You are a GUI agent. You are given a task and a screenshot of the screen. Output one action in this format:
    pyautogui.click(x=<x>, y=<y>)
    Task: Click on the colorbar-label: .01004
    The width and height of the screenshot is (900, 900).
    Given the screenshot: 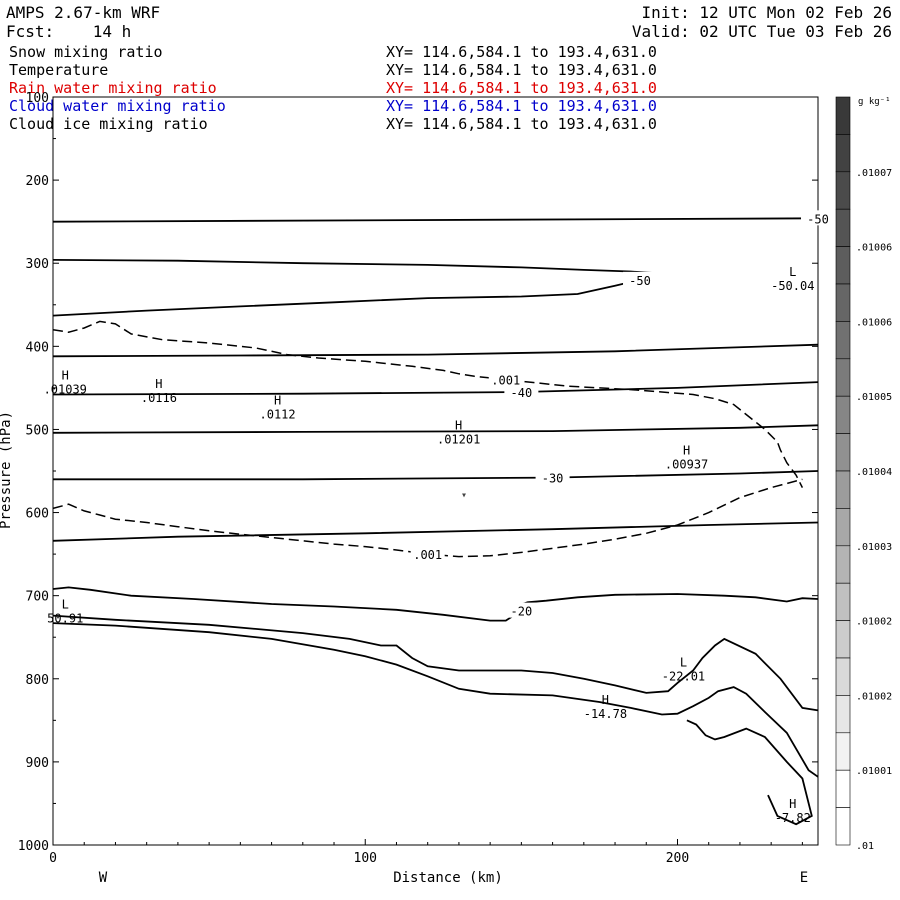 What is the action you would take?
    pyautogui.click(x=874, y=472)
    